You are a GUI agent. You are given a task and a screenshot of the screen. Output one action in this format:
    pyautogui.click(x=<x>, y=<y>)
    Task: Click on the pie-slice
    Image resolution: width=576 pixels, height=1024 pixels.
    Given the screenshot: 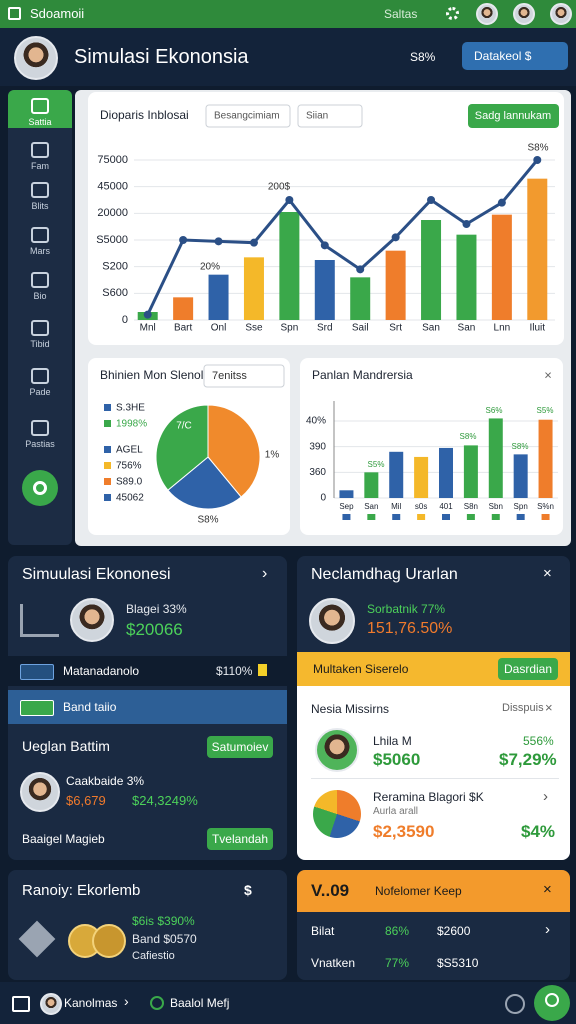 What is the action you would take?
    pyautogui.click(x=204, y=483)
    